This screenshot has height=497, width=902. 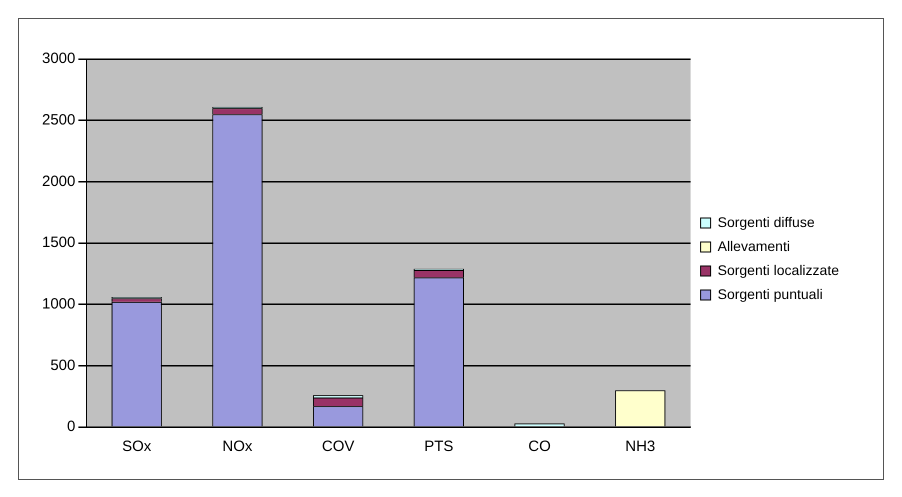 I want to click on y-tick-label: 2500, so click(x=59, y=119).